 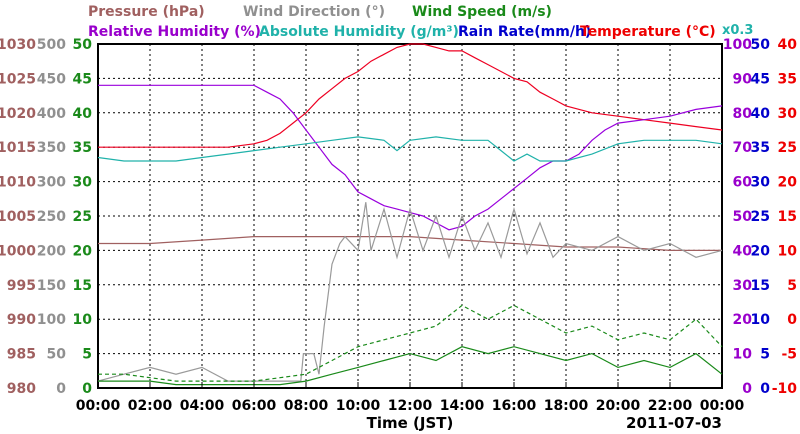 I want to click on y-tick-wind-direction: 200, so click(x=51, y=251).